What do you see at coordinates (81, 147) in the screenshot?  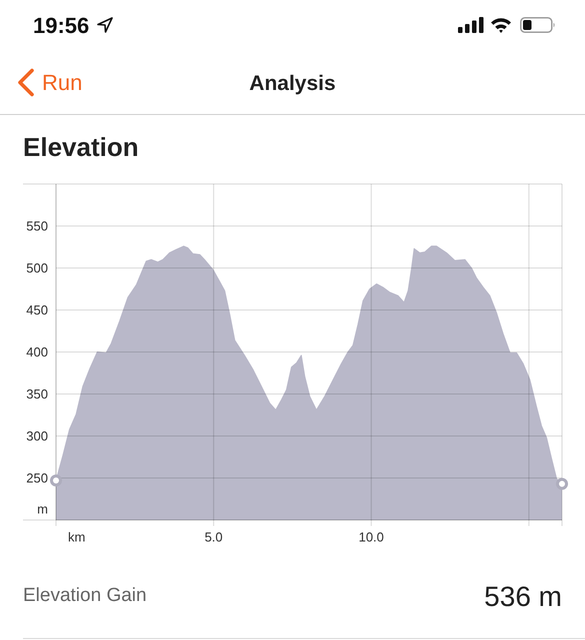 I see `chart-title: Elevation` at bounding box center [81, 147].